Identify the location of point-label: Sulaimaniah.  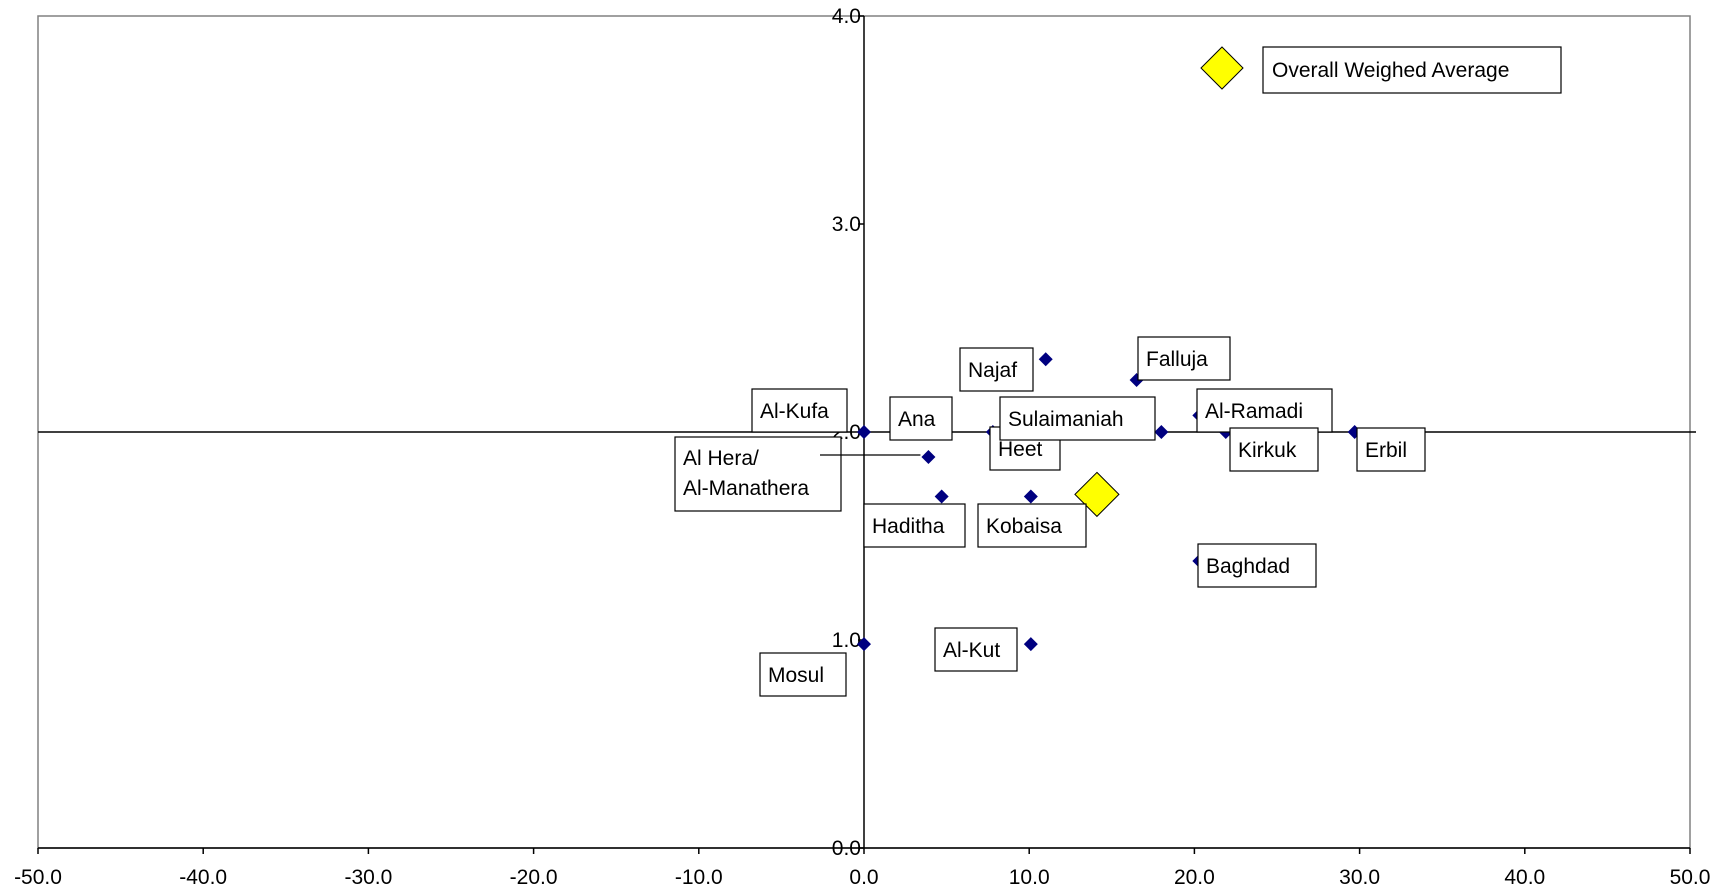
(1077, 418).